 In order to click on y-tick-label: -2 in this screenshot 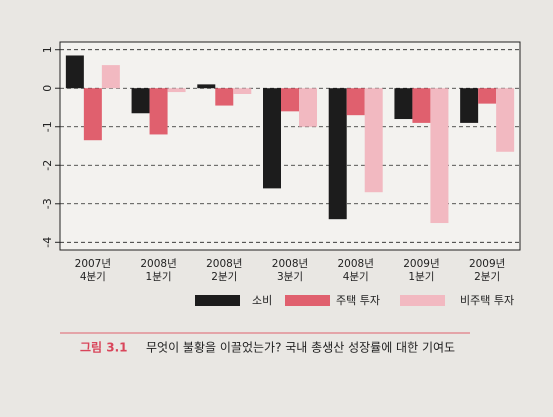, I will do `click(47, 165)`.